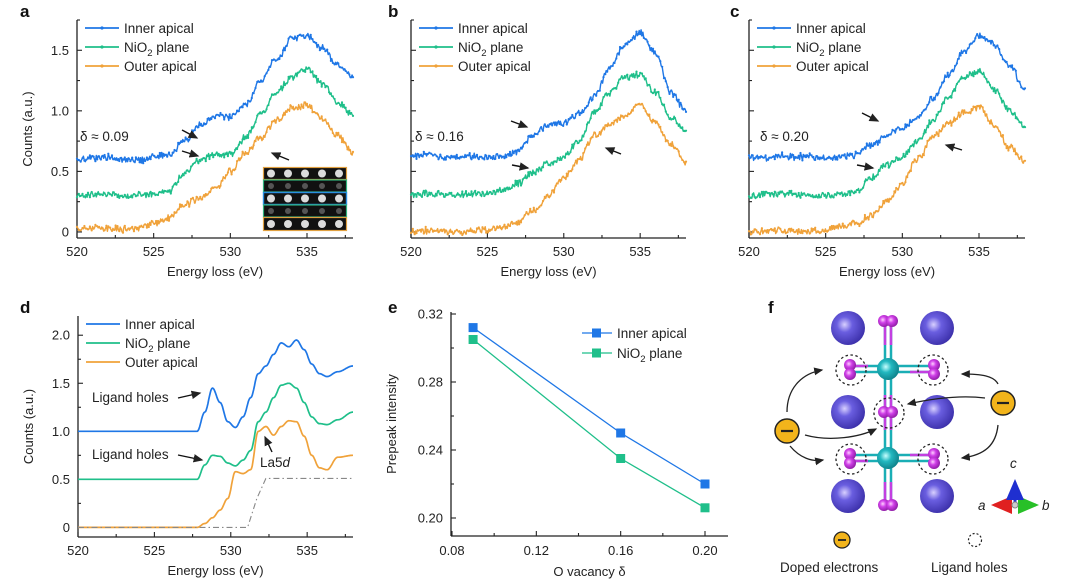 This screenshot has width=1080, height=587. I want to click on panel-label-f: f, so click(771, 307).